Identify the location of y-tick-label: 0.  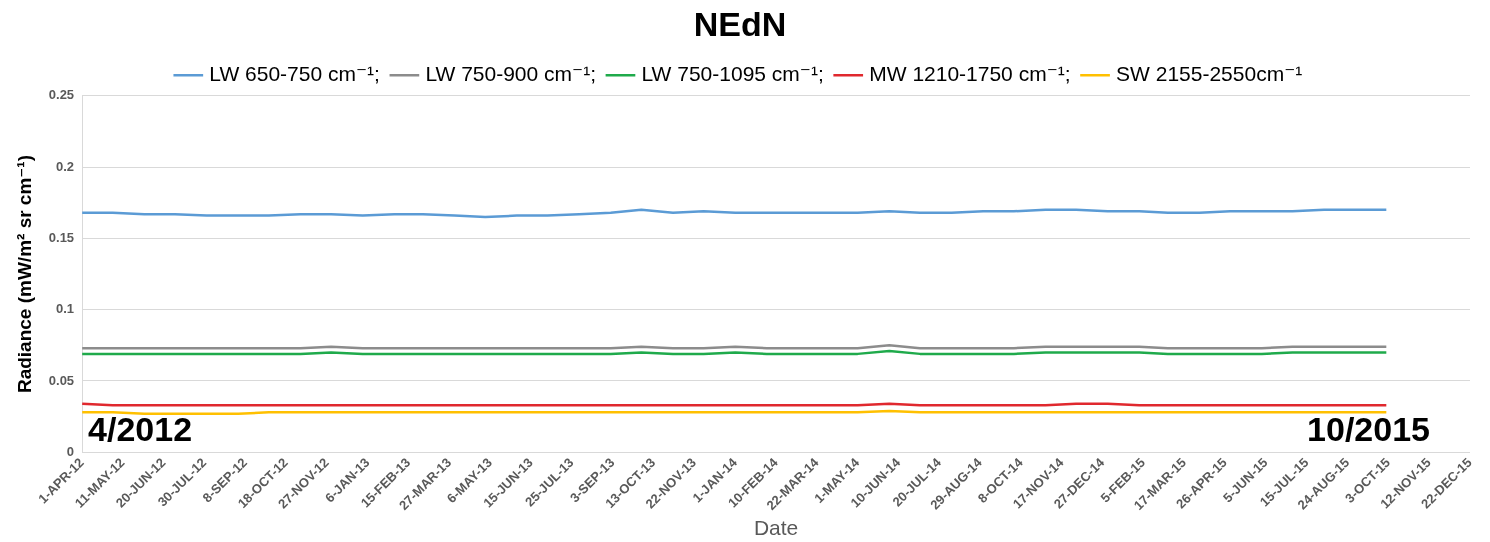
(70, 451).